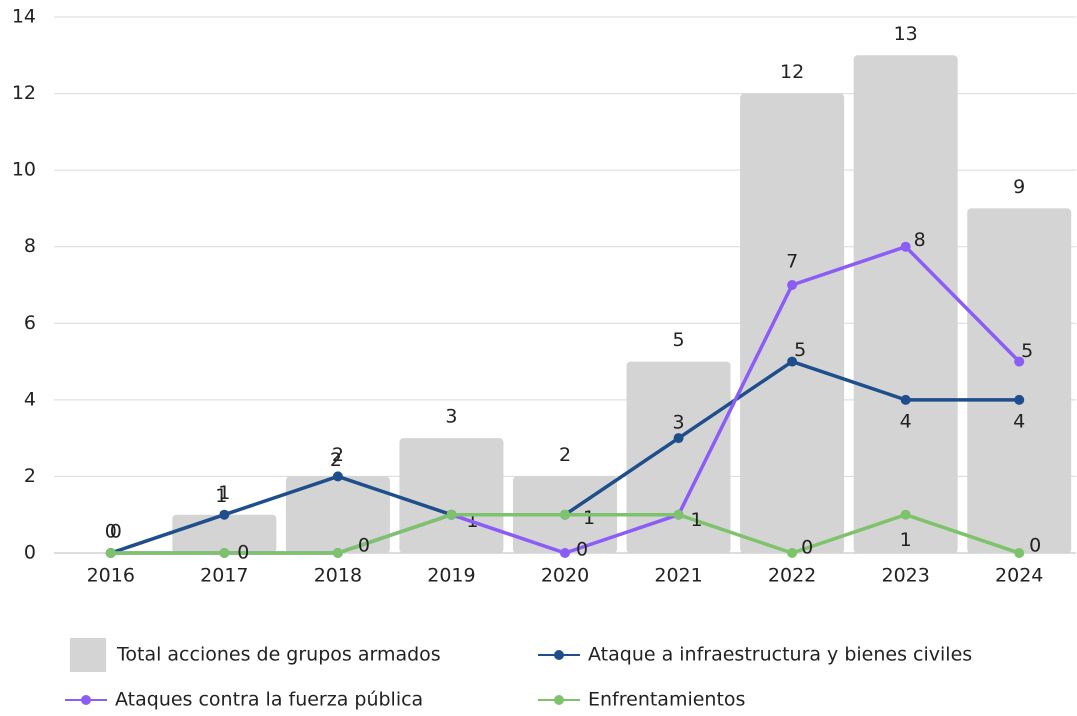 The image size is (1077, 716). I want to click on x-tick-label: 2019, so click(451, 576).